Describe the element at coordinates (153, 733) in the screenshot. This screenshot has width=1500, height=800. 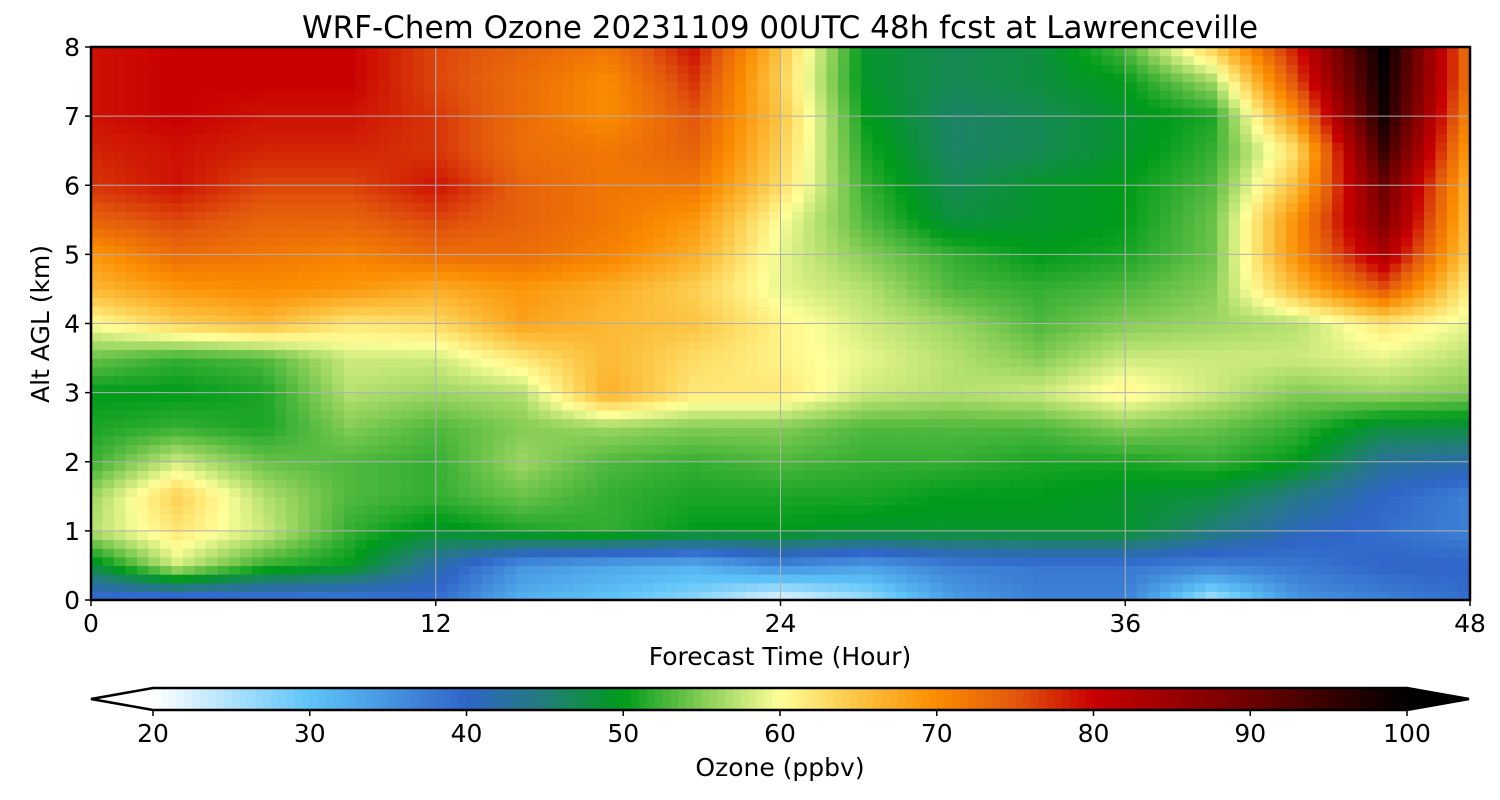
I see `colorbar-tick-label: 20` at that location.